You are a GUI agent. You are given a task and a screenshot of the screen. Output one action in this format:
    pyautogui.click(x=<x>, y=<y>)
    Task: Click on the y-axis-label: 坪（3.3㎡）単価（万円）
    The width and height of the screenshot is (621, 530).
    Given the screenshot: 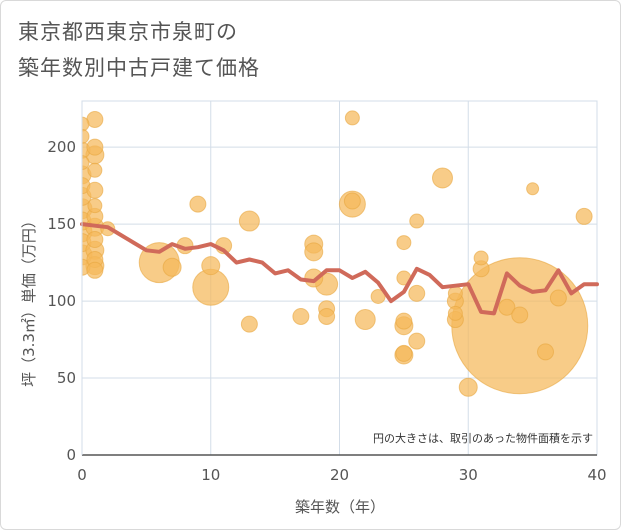 What is the action you would take?
    pyautogui.click(x=29, y=300)
    